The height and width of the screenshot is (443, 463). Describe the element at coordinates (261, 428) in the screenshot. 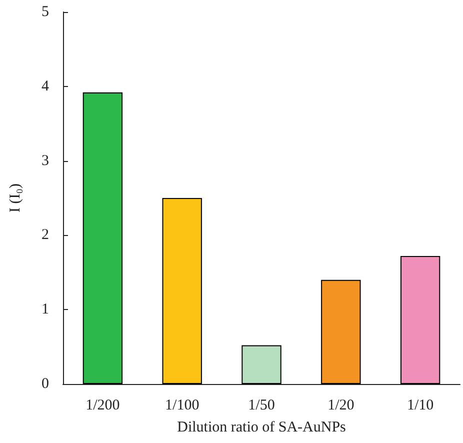

I see `x-axis-title: Dilution ratio of SA-AuNPs` at that location.